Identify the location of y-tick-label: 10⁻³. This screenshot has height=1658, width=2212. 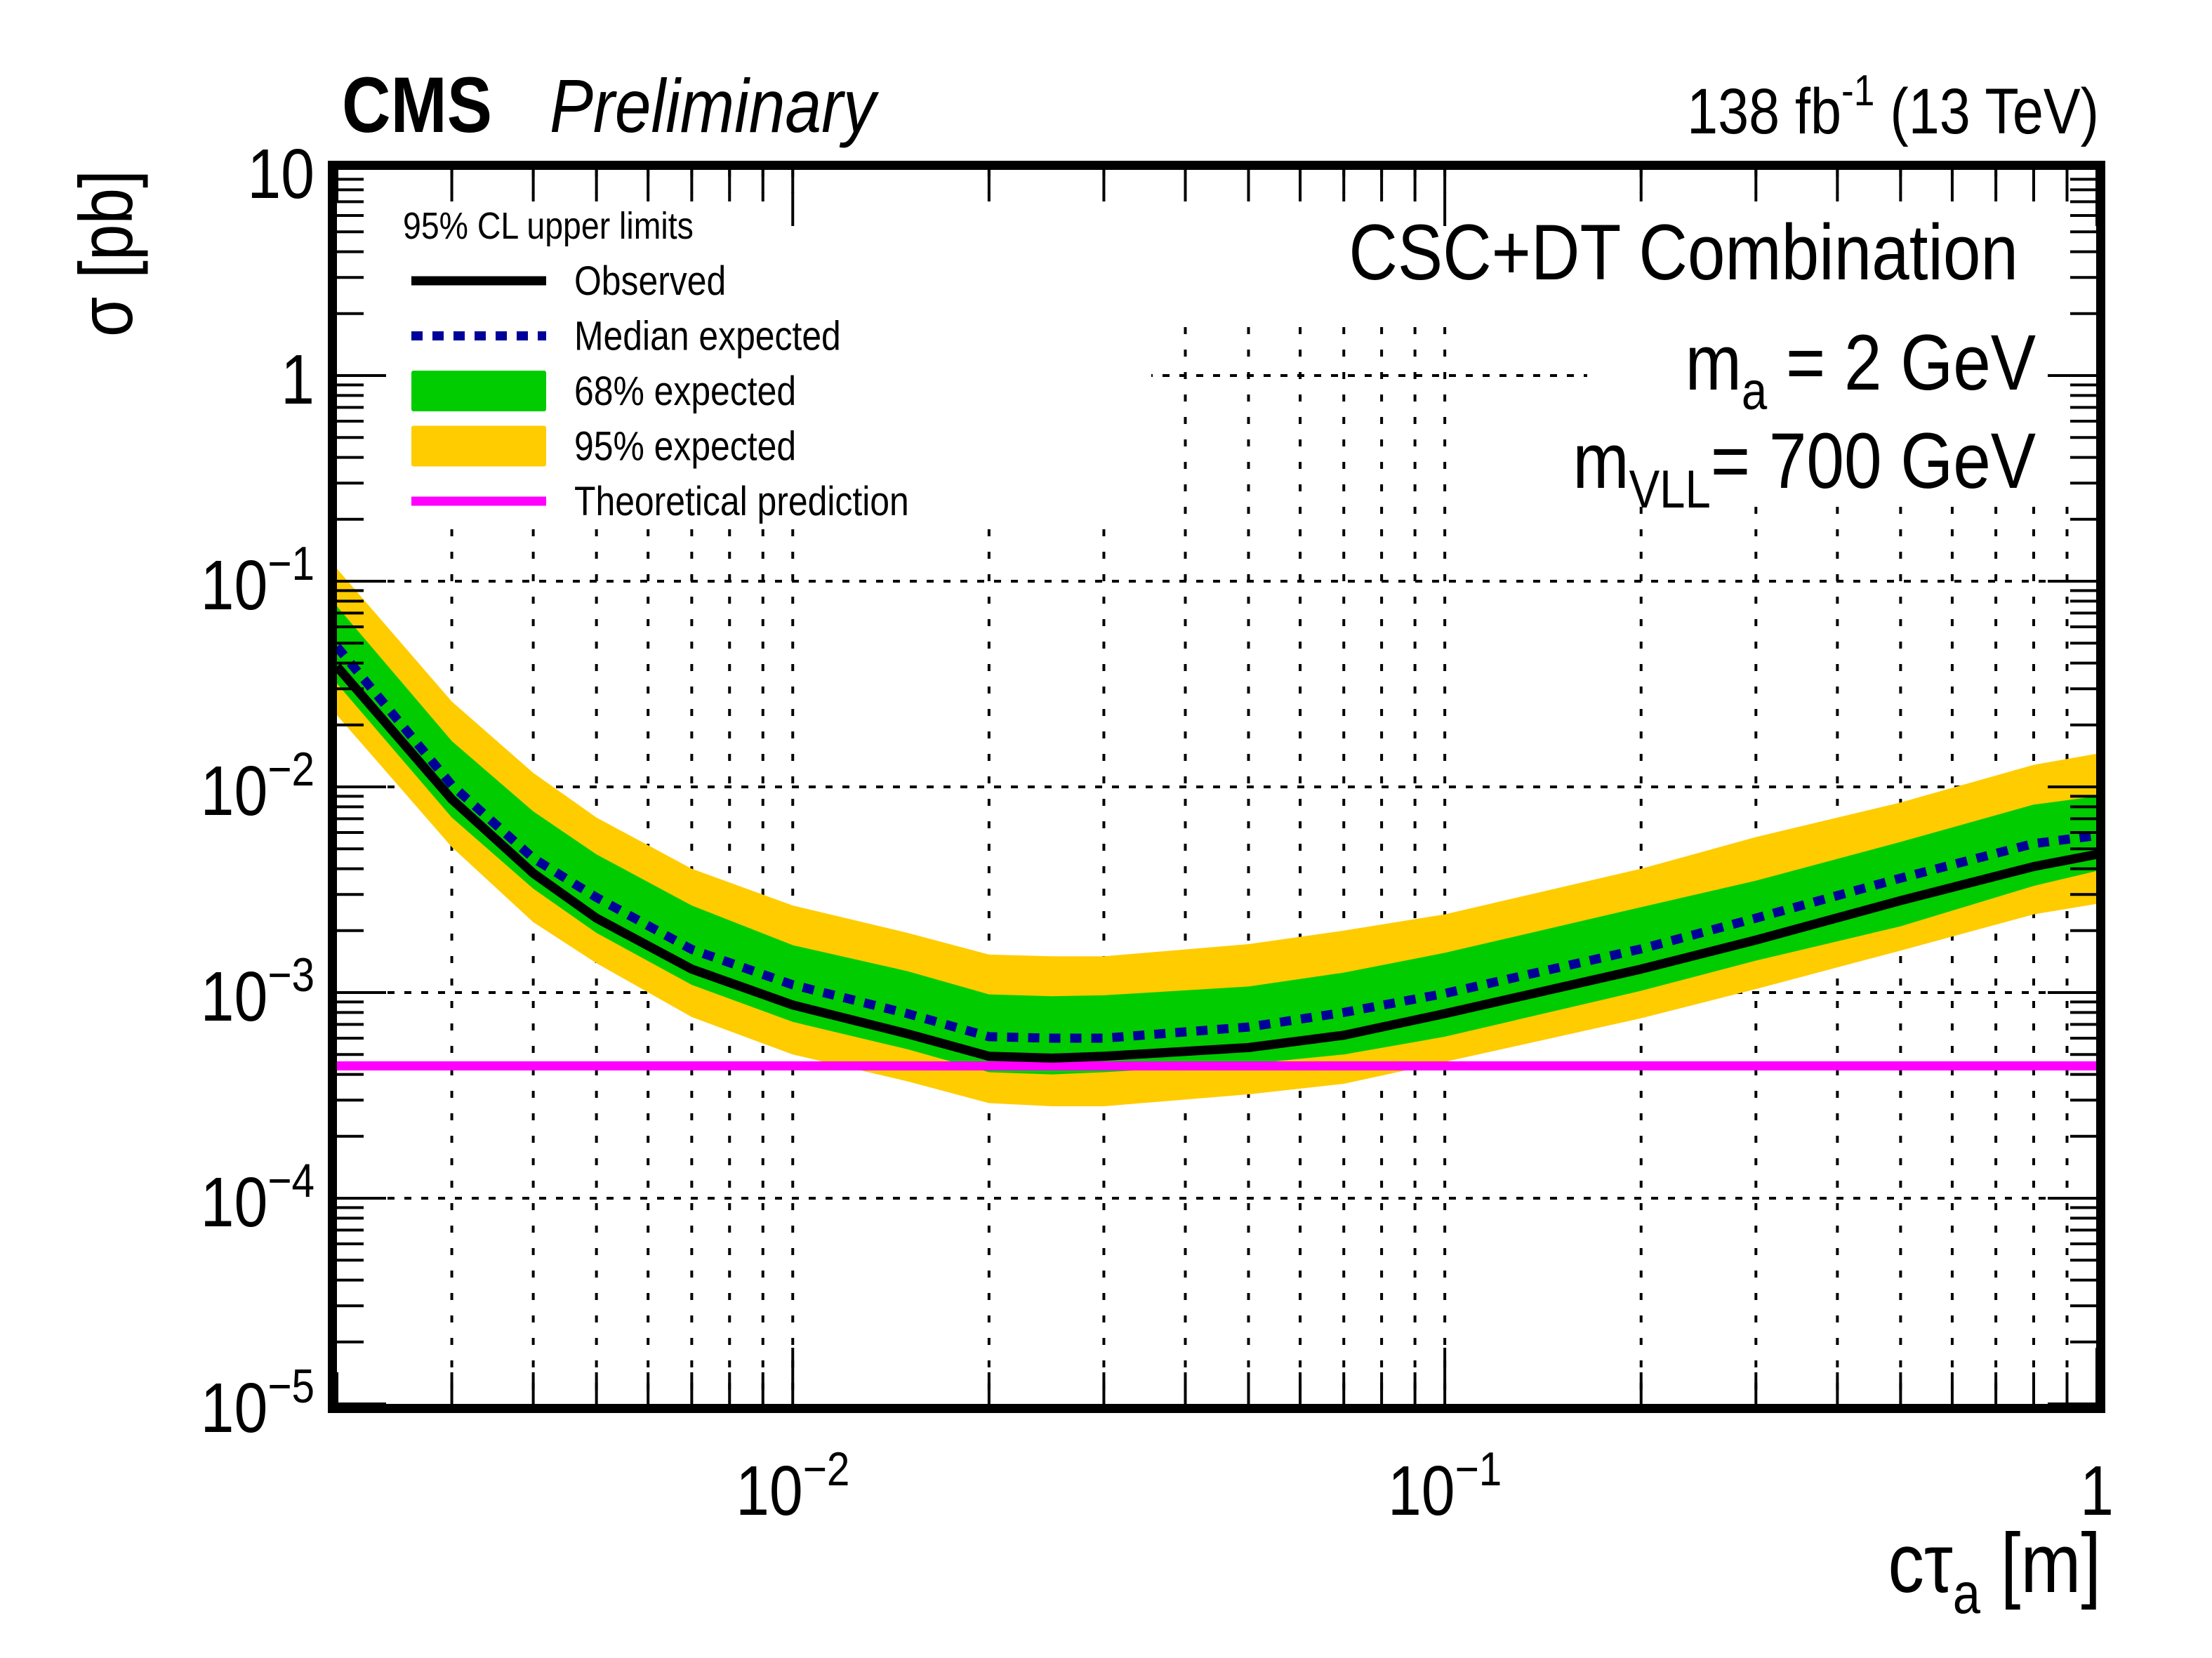
(257, 992).